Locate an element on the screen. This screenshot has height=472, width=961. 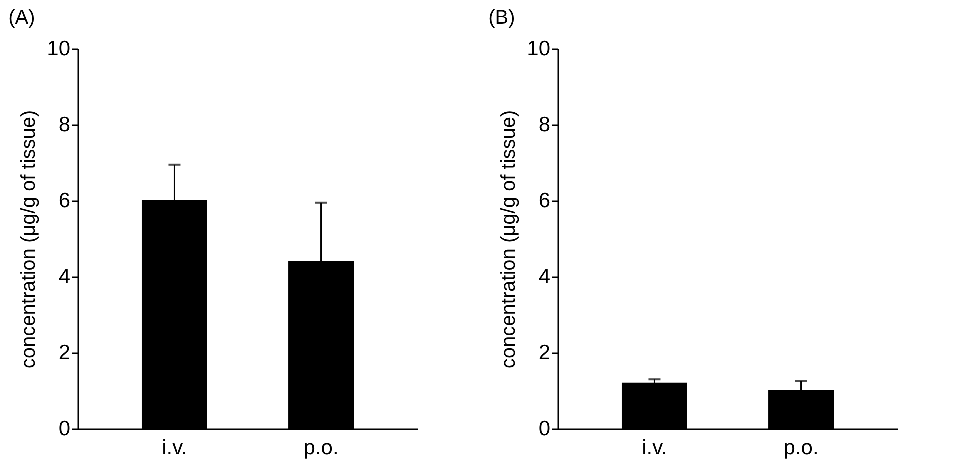
chart-title: (B) is located at coordinates (502, 18).